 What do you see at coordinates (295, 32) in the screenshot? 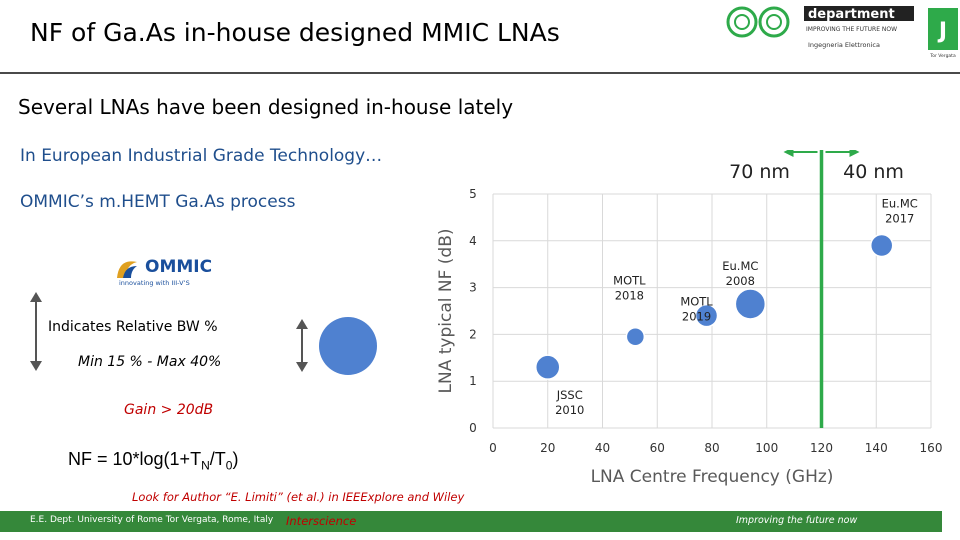
I see `page-title: NF of Ga.As in-house designed MMIC LNAs` at bounding box center [295, 32].